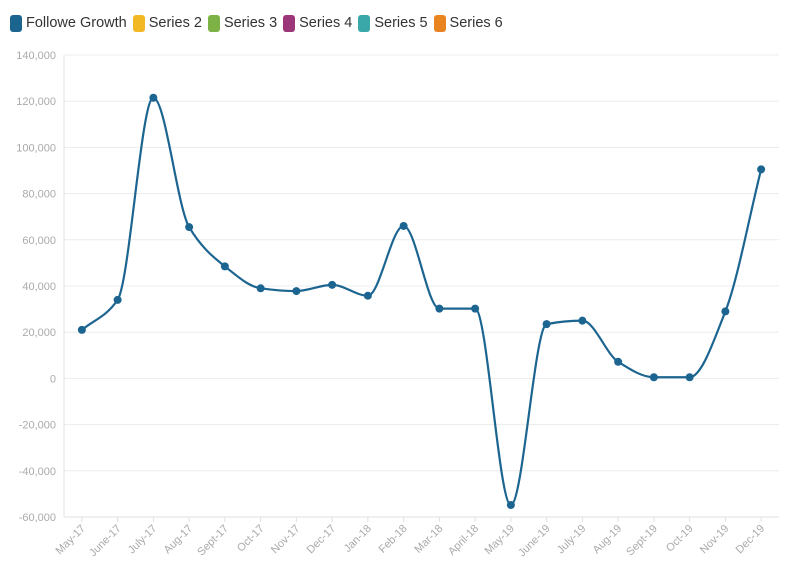 This screenshot has width=796, height=575. I want to click on y-tick-label: 60,000, so click(39, 241).